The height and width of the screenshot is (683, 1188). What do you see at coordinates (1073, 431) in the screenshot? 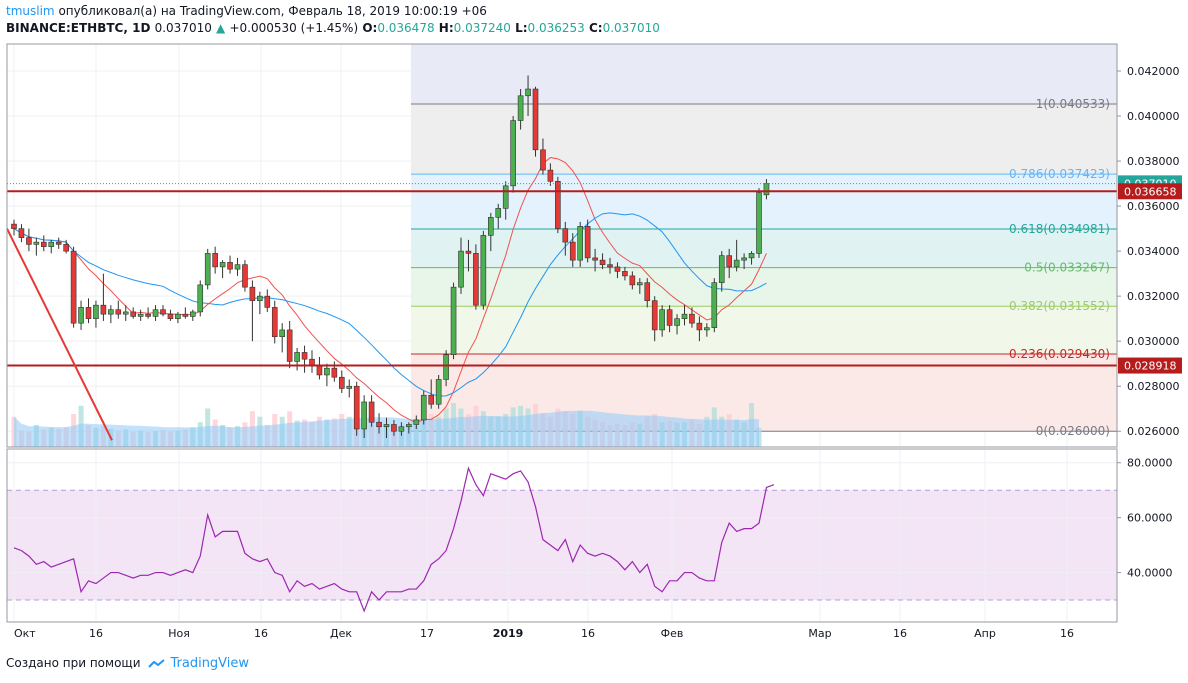
I see `fib-level-label: 0(0.026000)` at bounding box center [1073, 431].